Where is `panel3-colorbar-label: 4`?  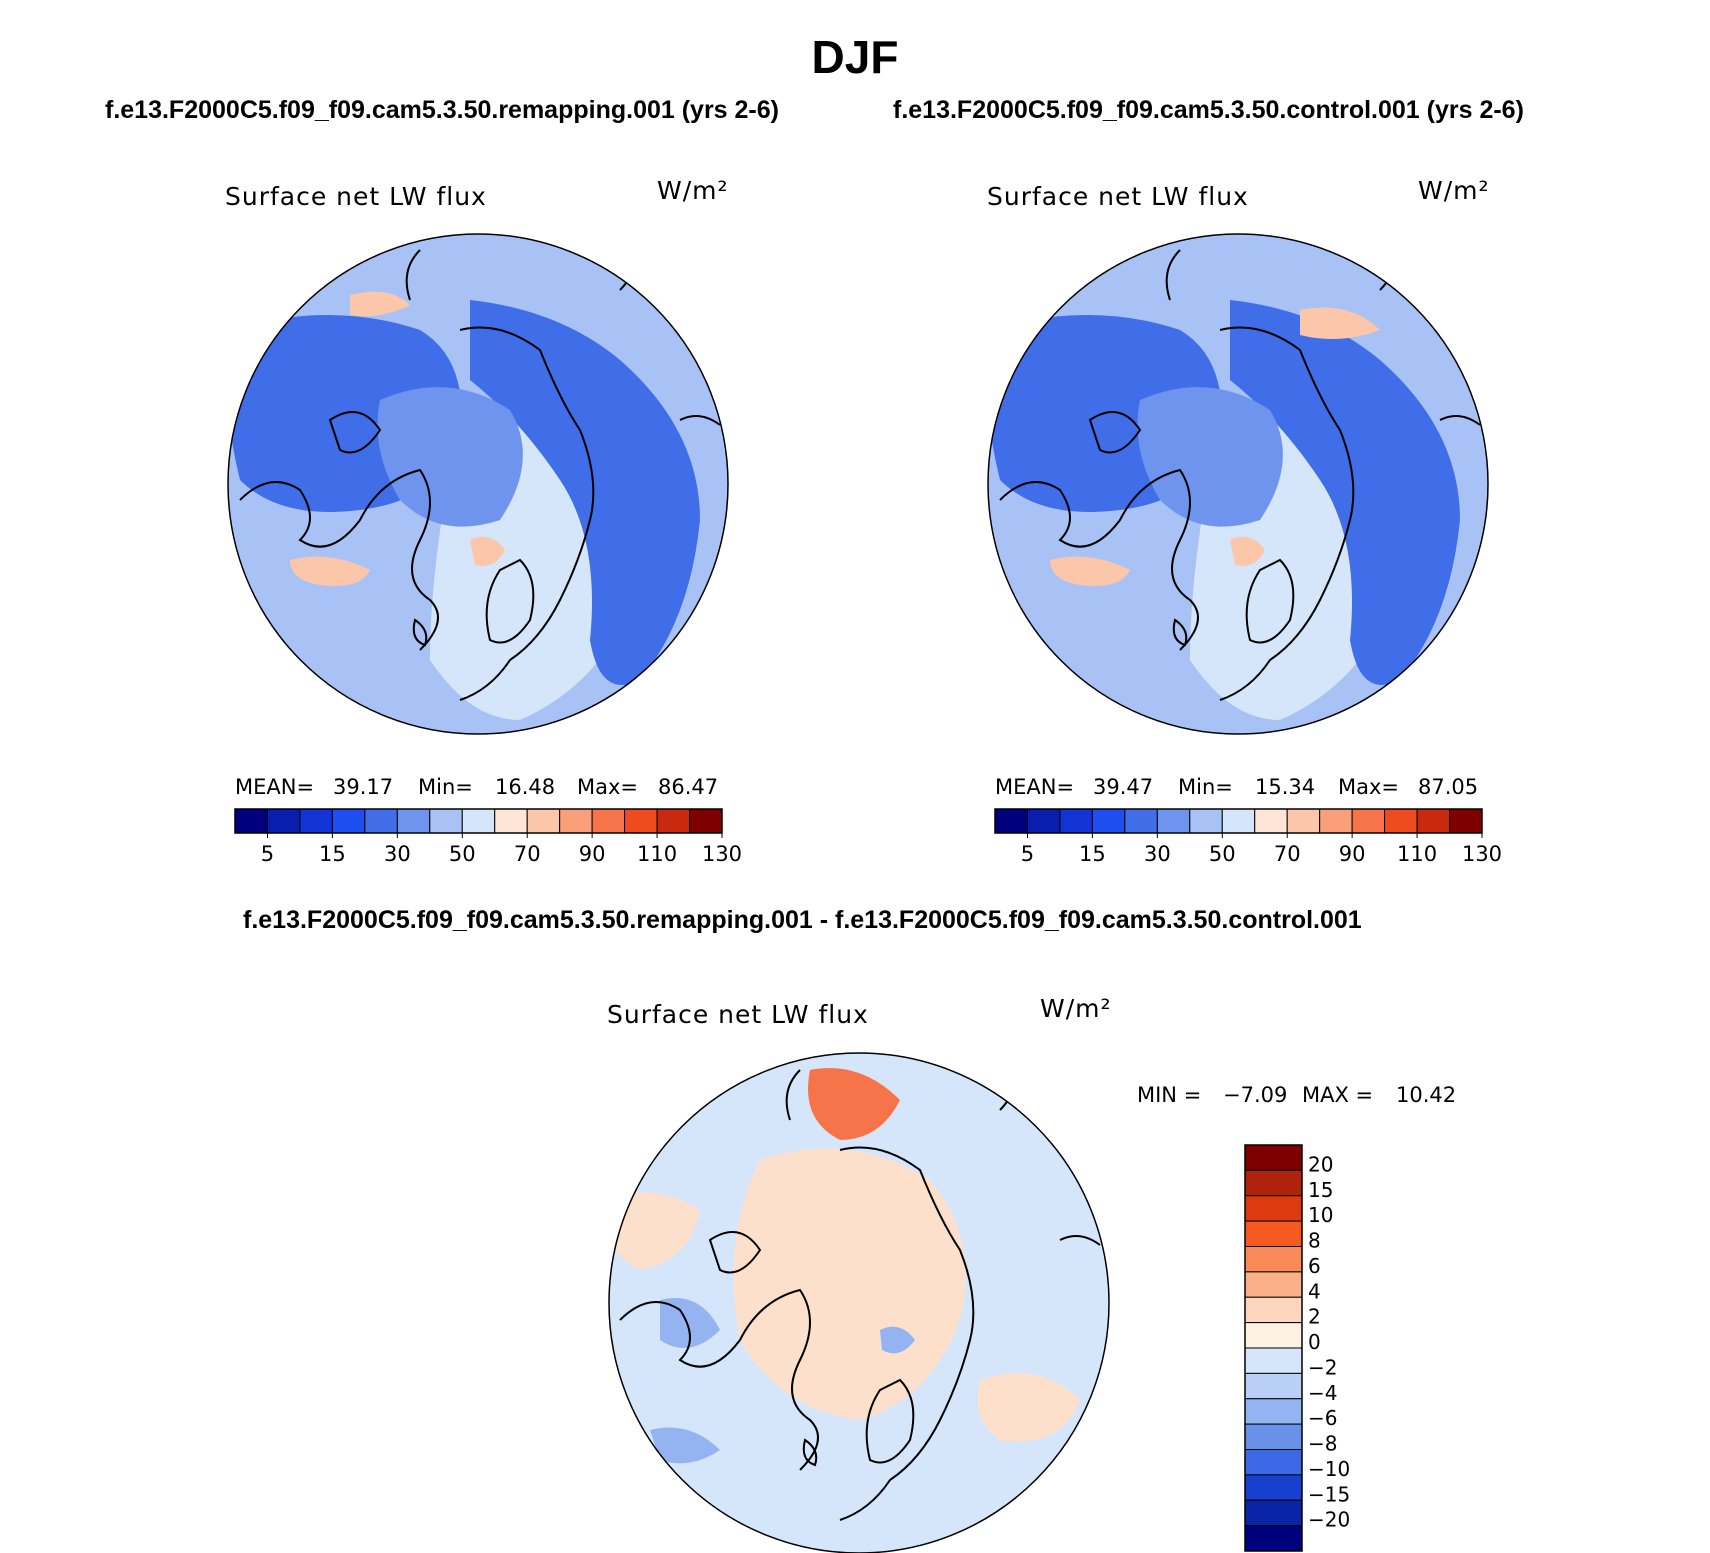 panel3-colorbar-label: 4 is located at coordinates (1314, 1291).